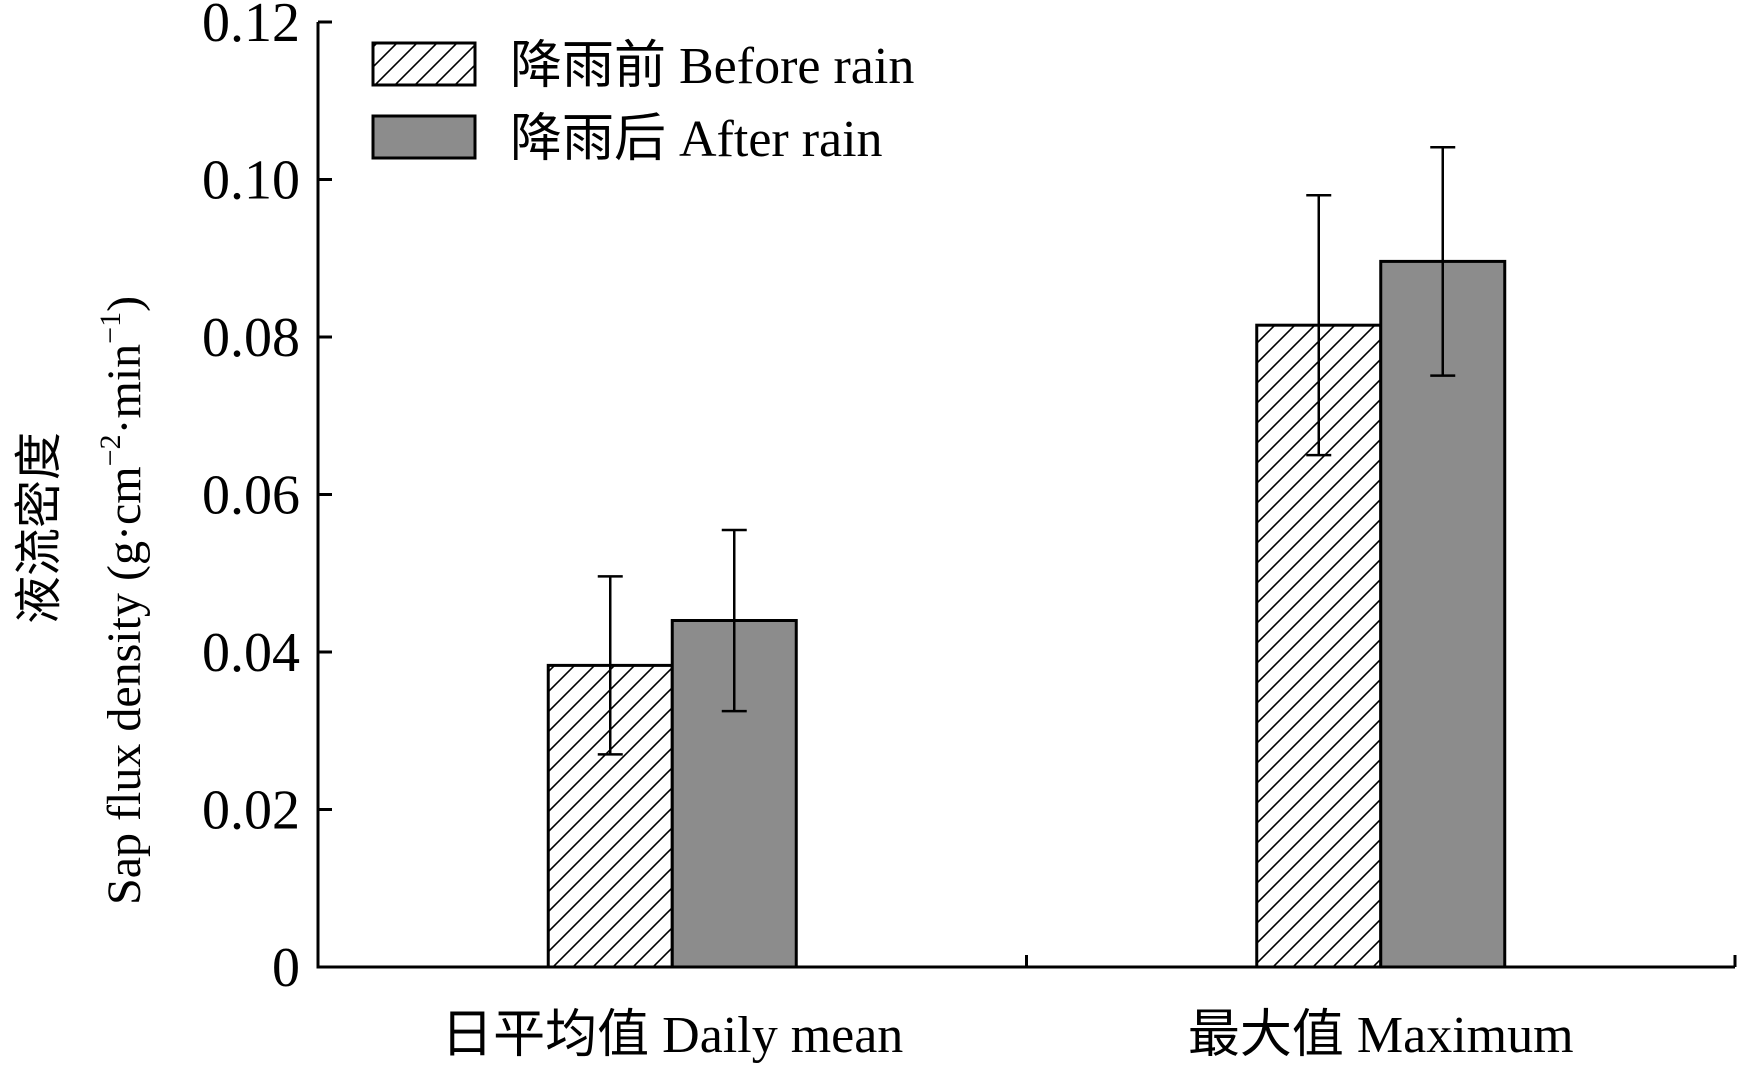 Image resolution: width=1739 pixels, height=1067 pixels. I want to click on y-axis-title-en-main: Sap flux density (g·cm, so click(124, 685).